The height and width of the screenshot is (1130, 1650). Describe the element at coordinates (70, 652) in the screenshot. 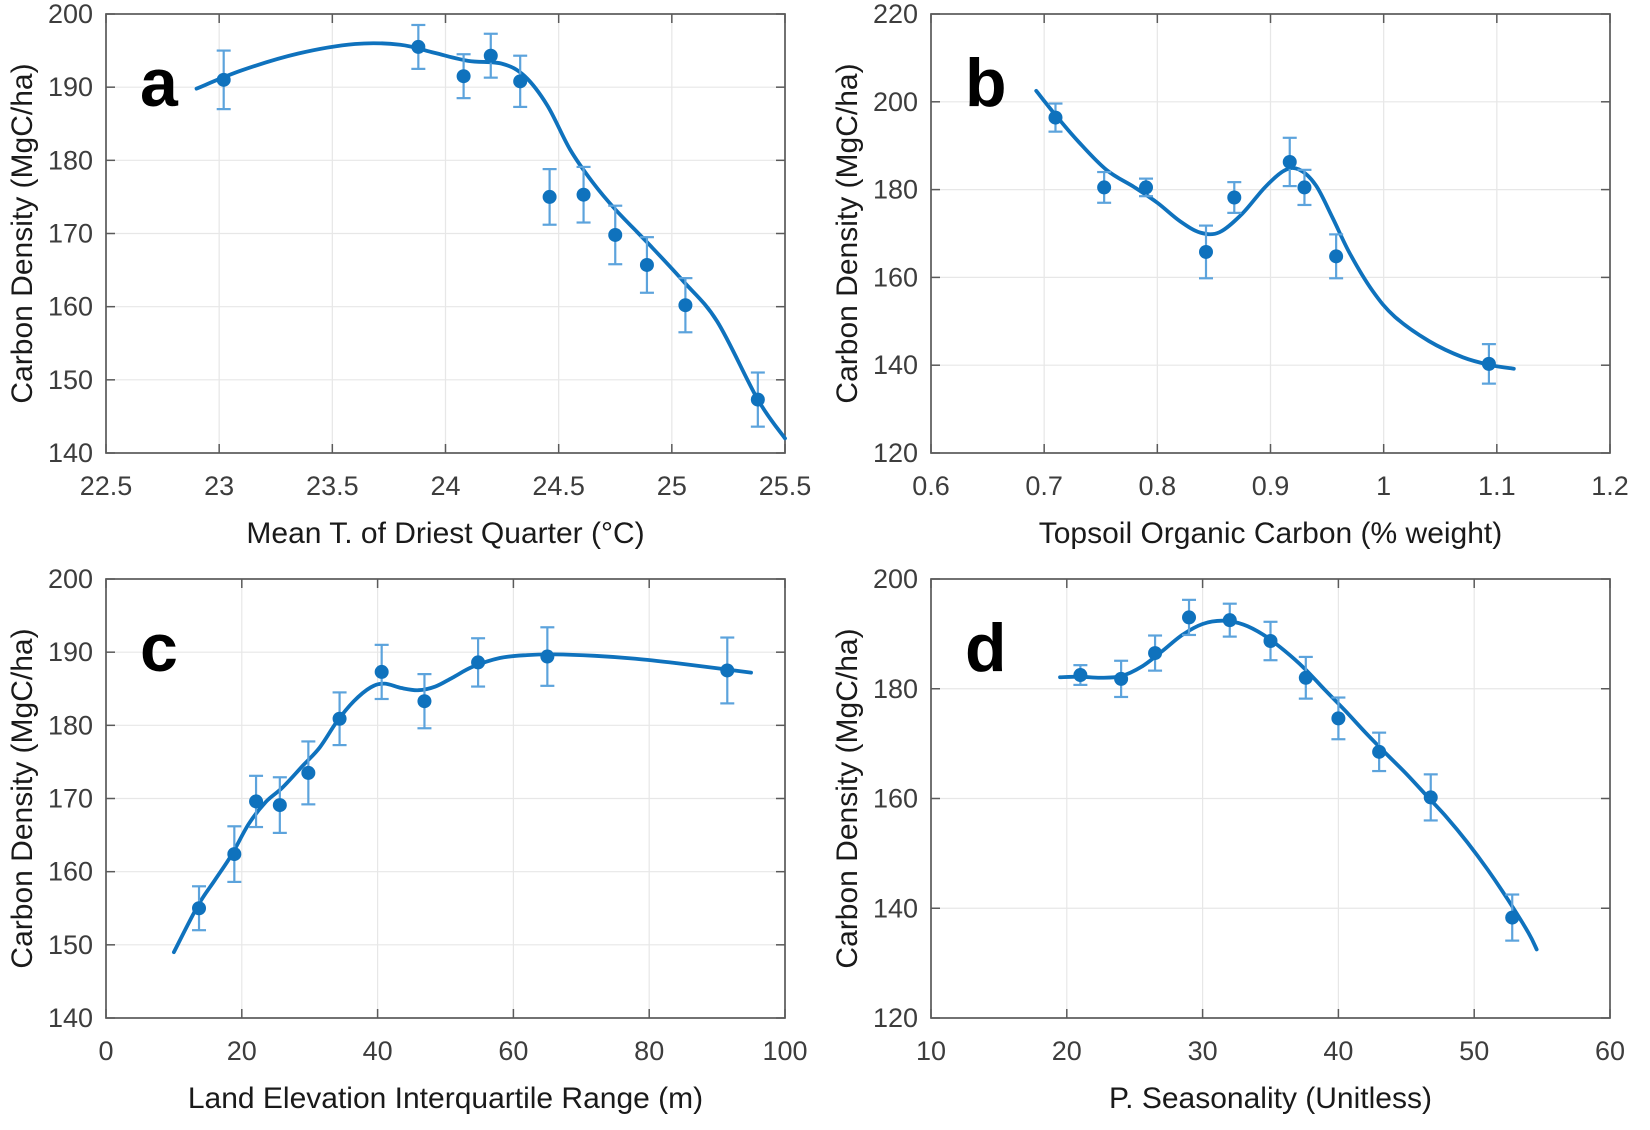

I see `y-tick-label: 190` at that location.